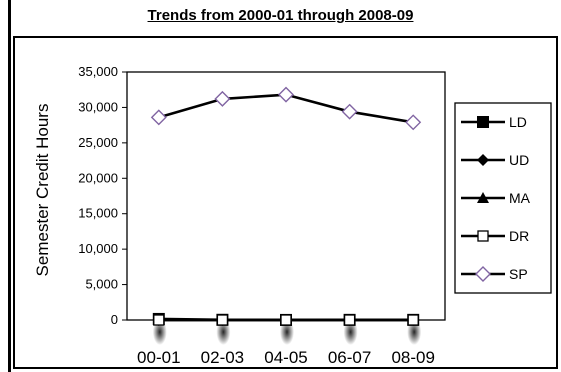 This screenshot has width=561, height=372. I want to click on y-tick-label: 15,000, so click(98, 213).